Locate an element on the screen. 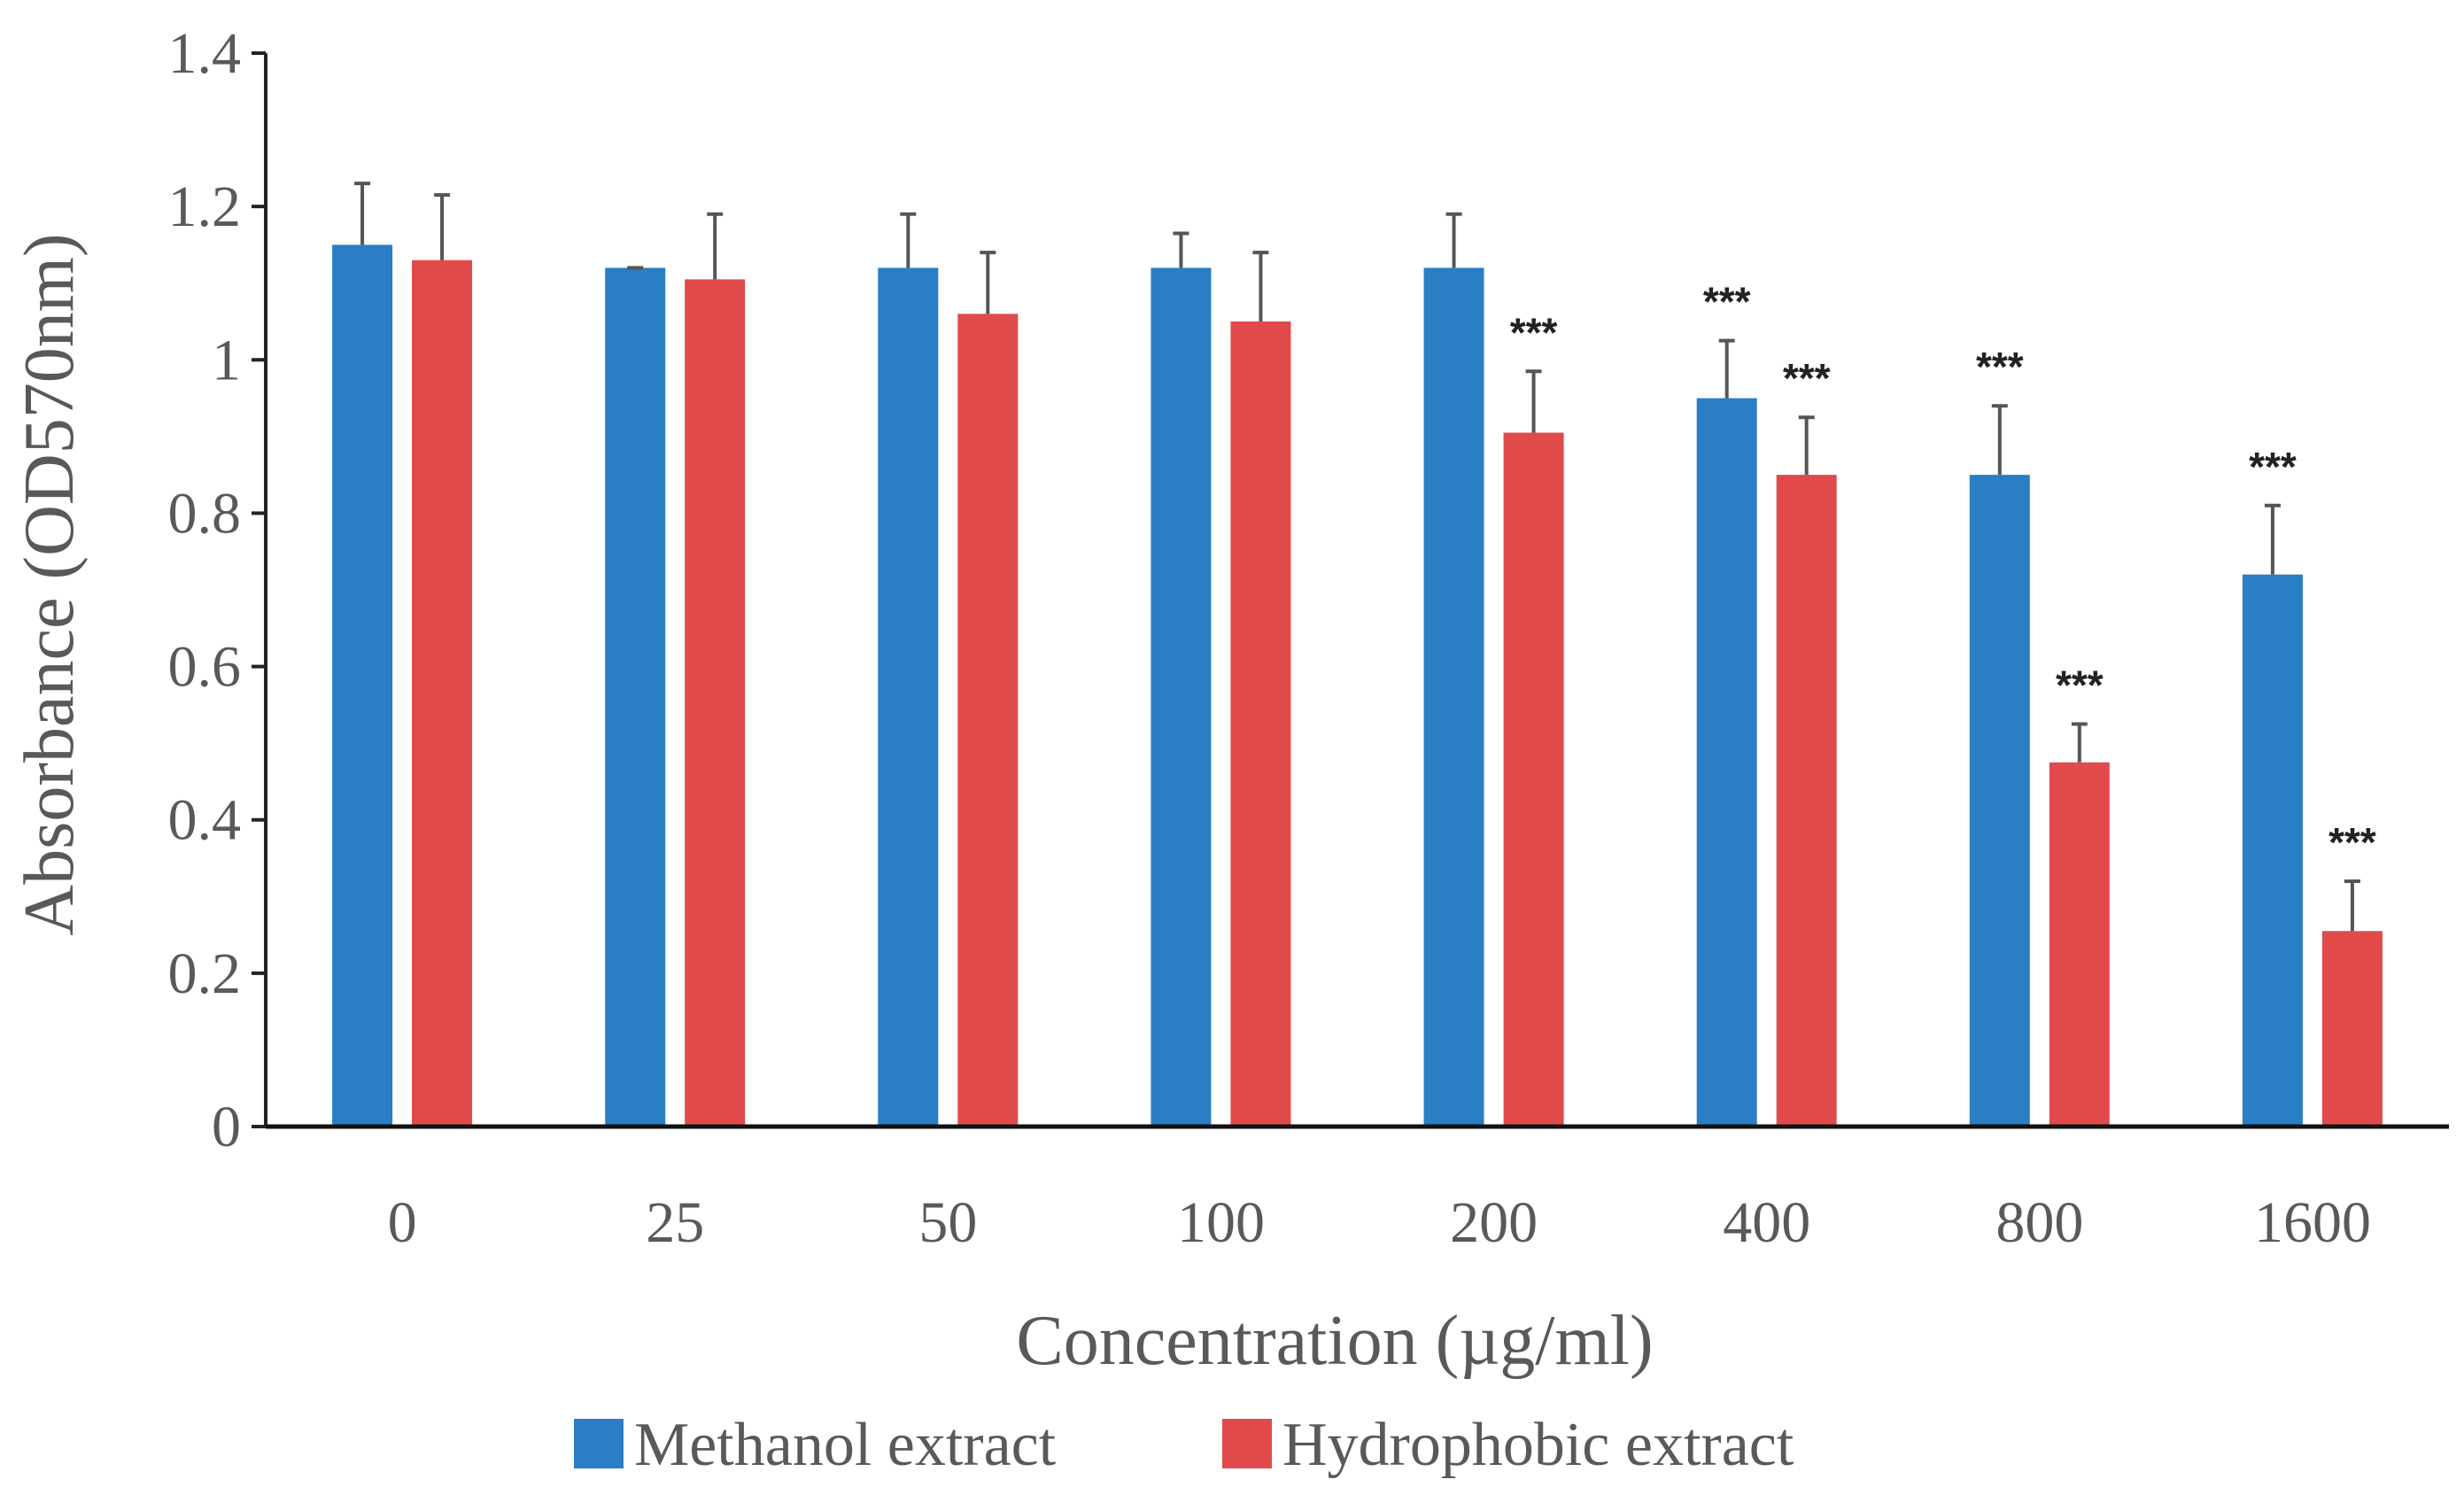 Image resolution: width=2464 pixels, height=1495 pixels. legend-label-hydrophobic: Hydrophobic extract is located at coordinates (1538, 1445).